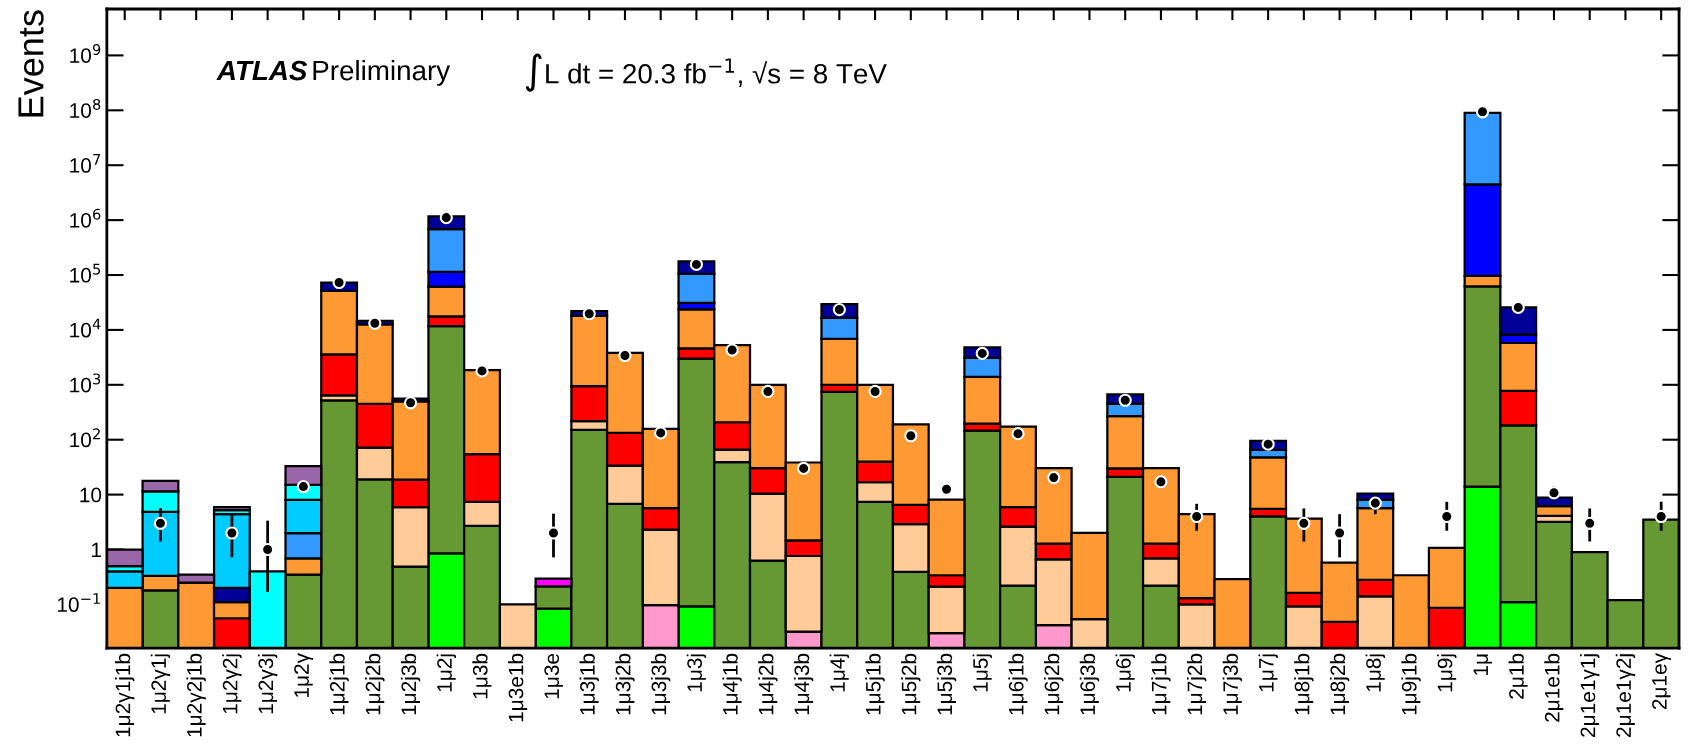 This screenshot has width=1696, height=751. What do you see at coordinates (85, 328) in the screenshot?
I see `y-tick-label: 10$^{4}$` at bounding box center [85, 328].